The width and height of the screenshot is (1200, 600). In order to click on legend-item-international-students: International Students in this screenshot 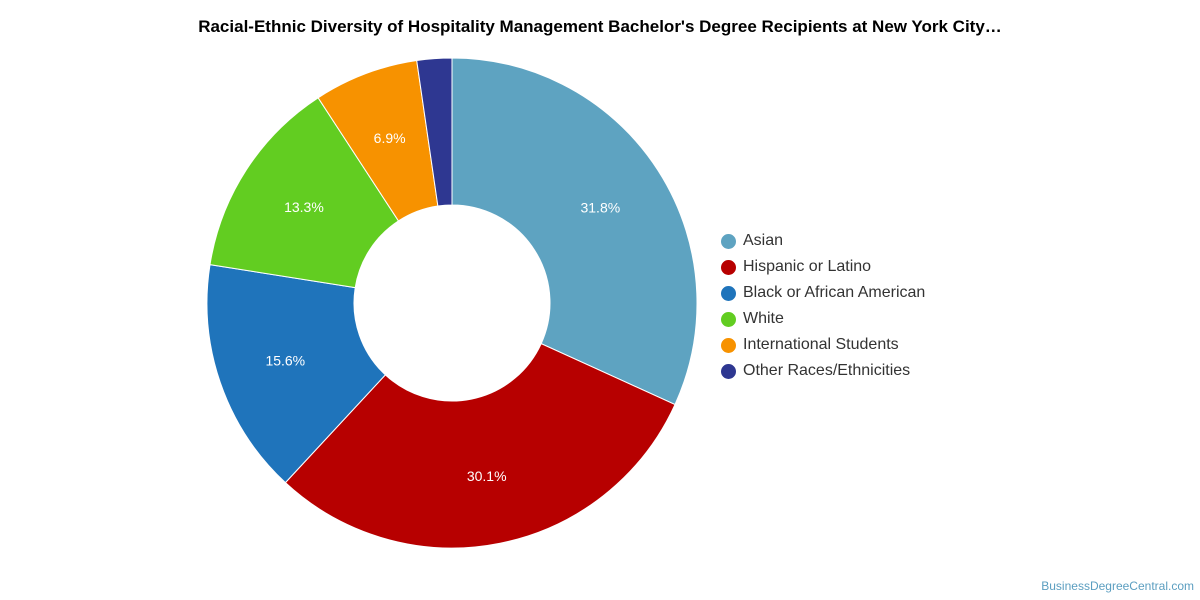, I will do `click(823, 345)`.